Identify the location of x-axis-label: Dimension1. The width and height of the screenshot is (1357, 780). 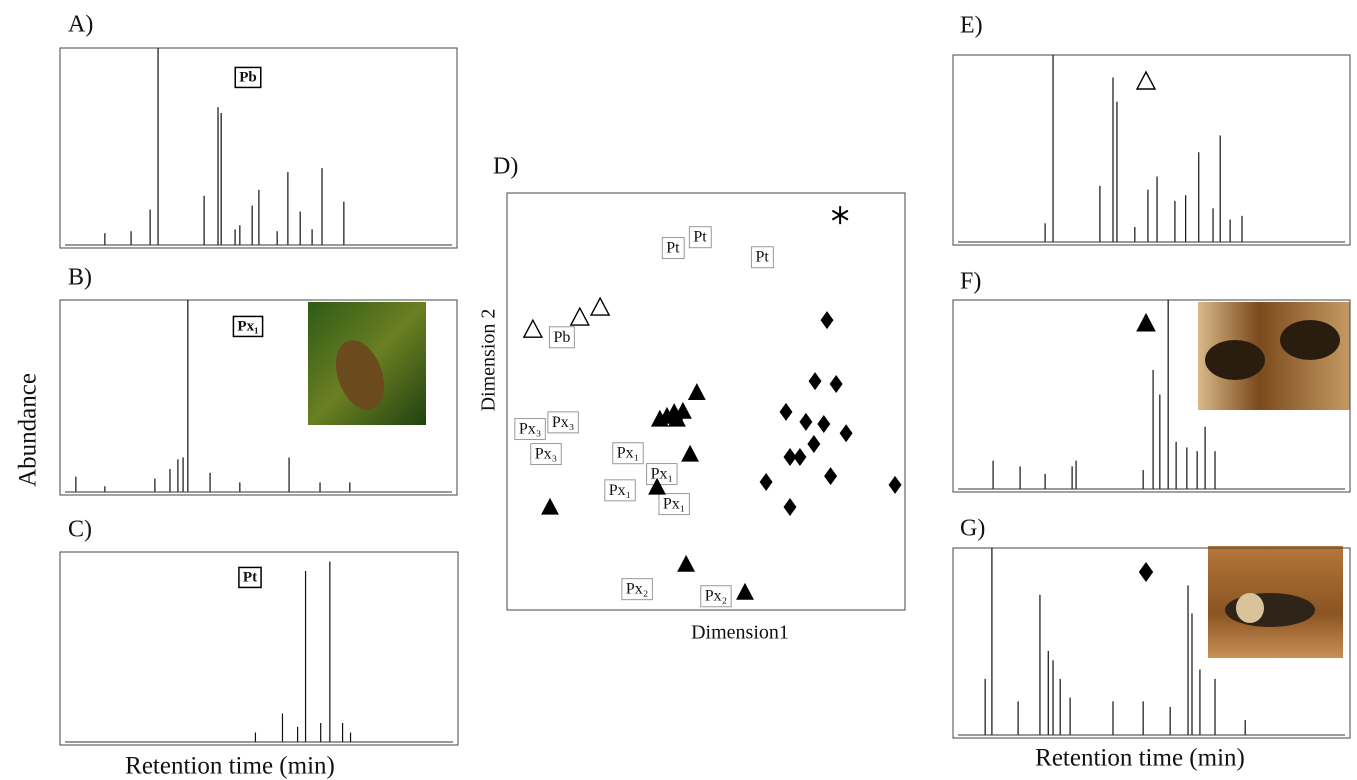
(740, 633).